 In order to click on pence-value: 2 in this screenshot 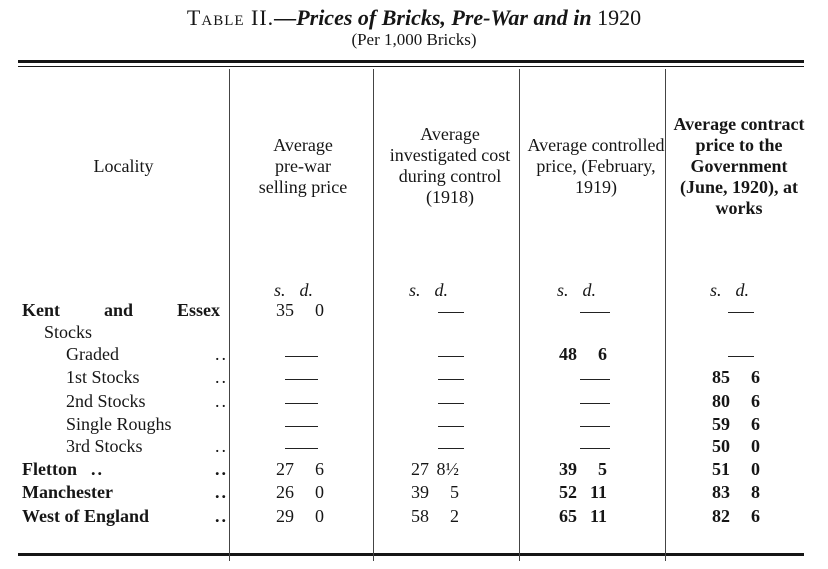, I will do `click(454, 516)`.